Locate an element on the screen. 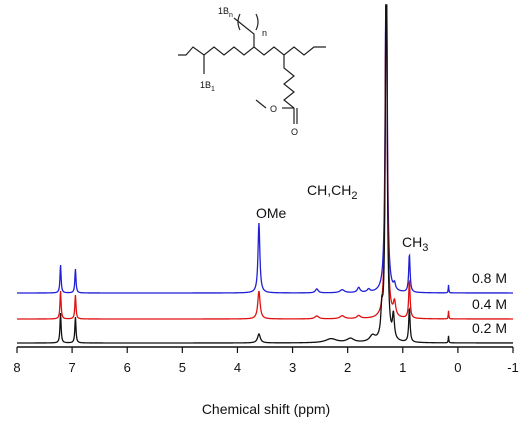  structure-labels: 1B1 1Bn n O O is located at coordinates (249, 71).